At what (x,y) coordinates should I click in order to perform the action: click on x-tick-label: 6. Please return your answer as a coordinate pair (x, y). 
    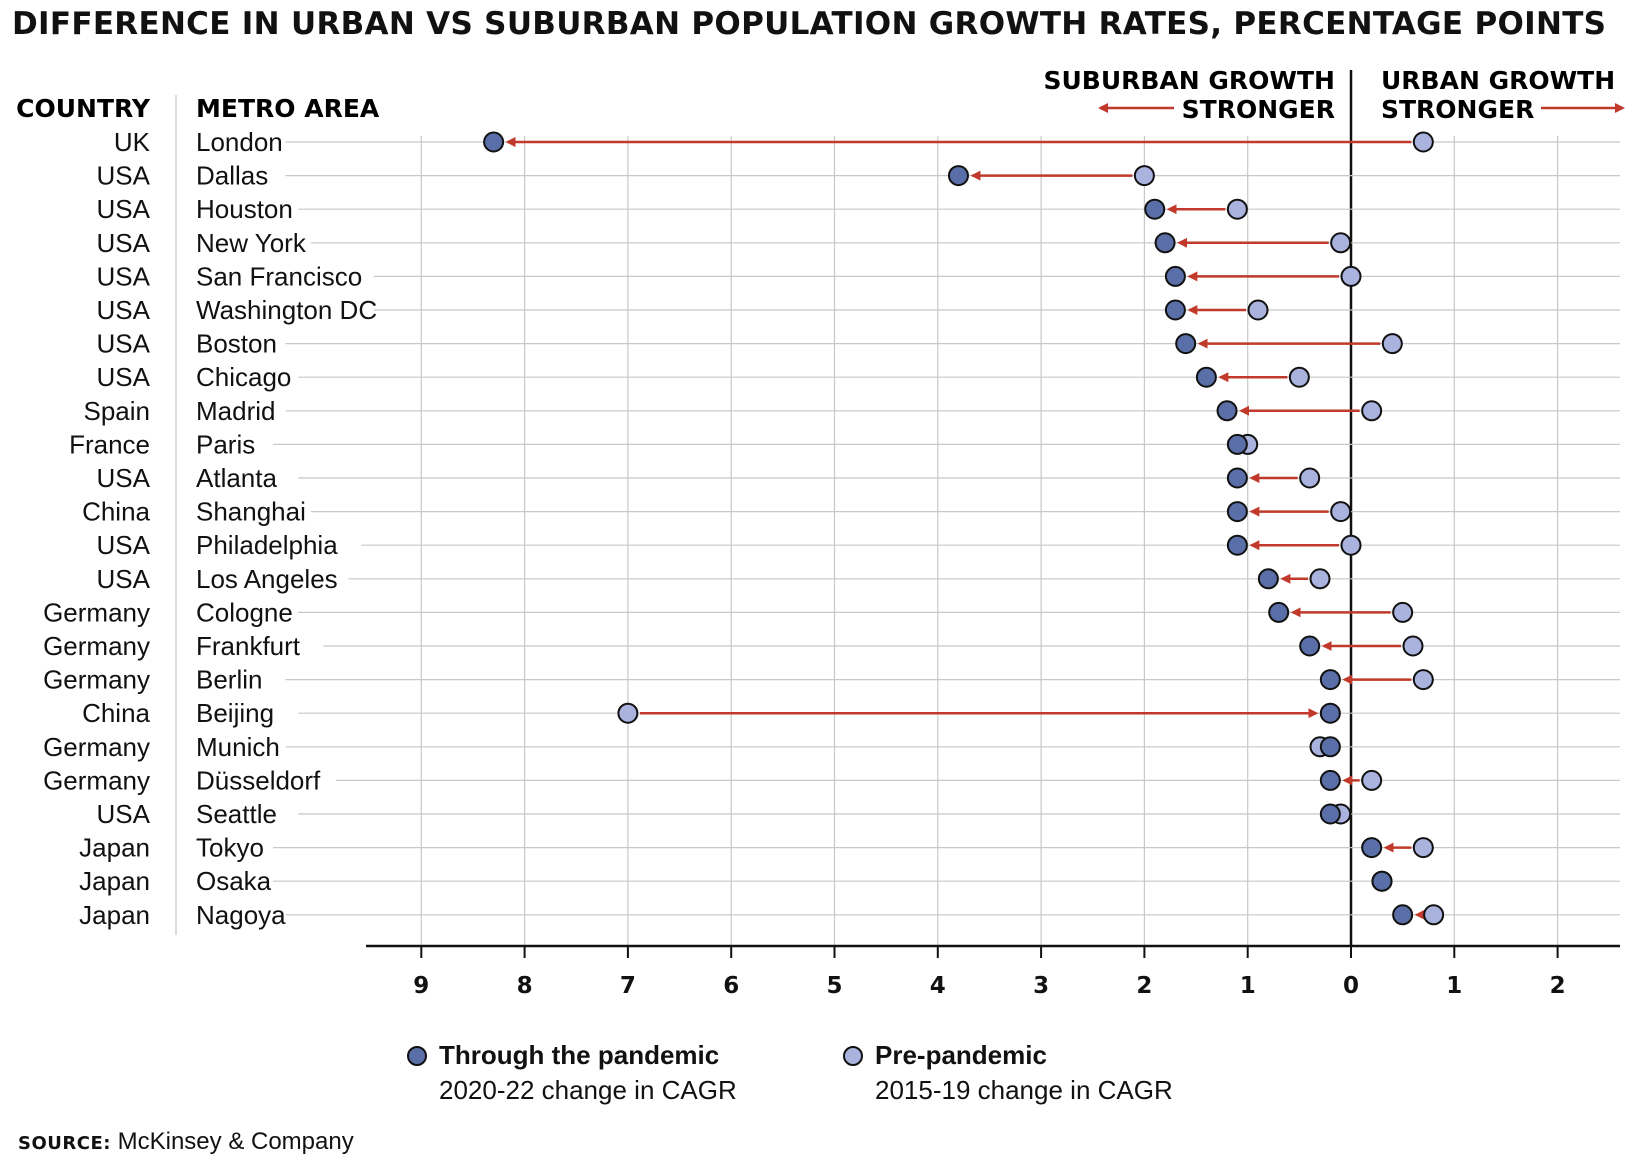
    Looking at the image, I should click on (731, 986).